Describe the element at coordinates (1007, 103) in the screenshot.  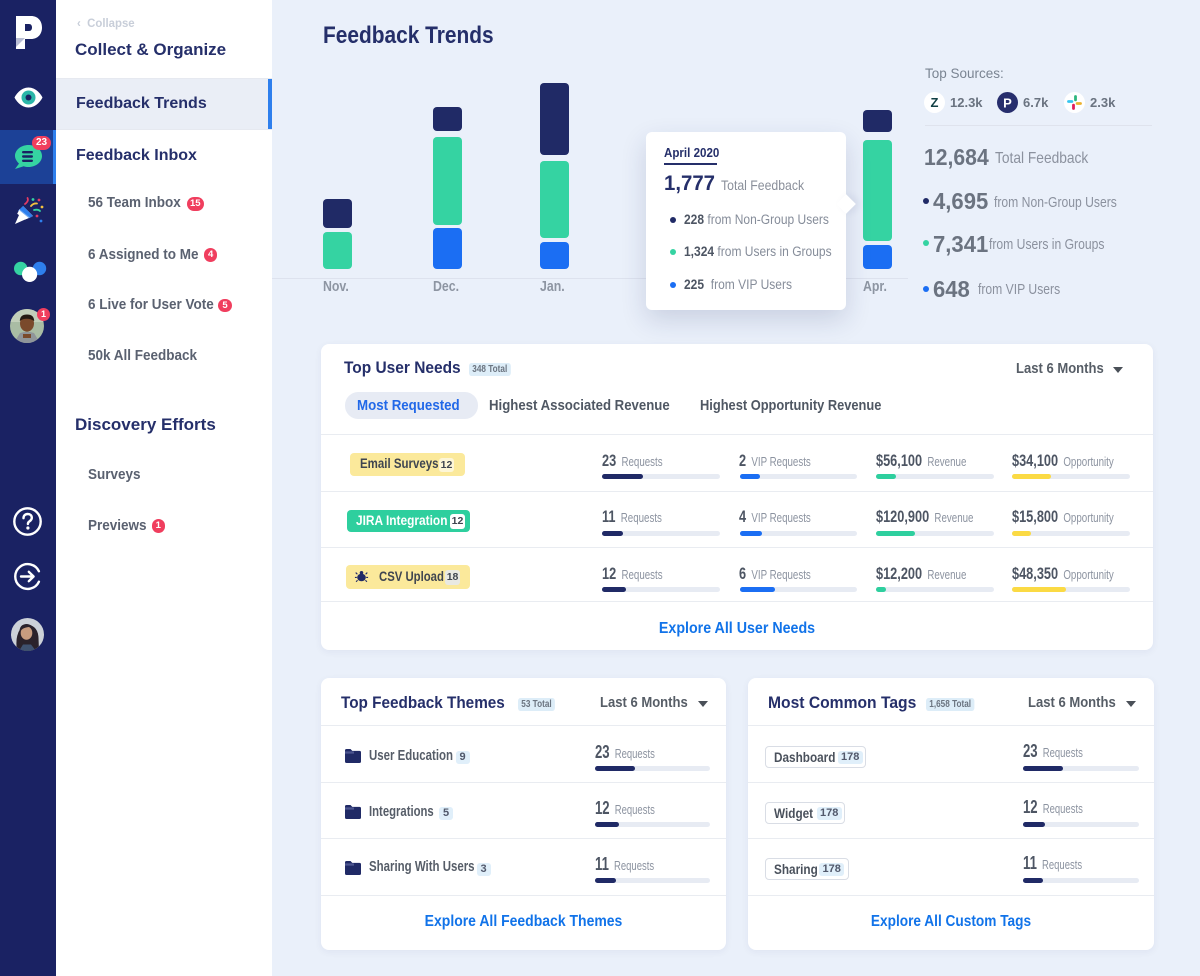
I see `svg-text: P` at that location.